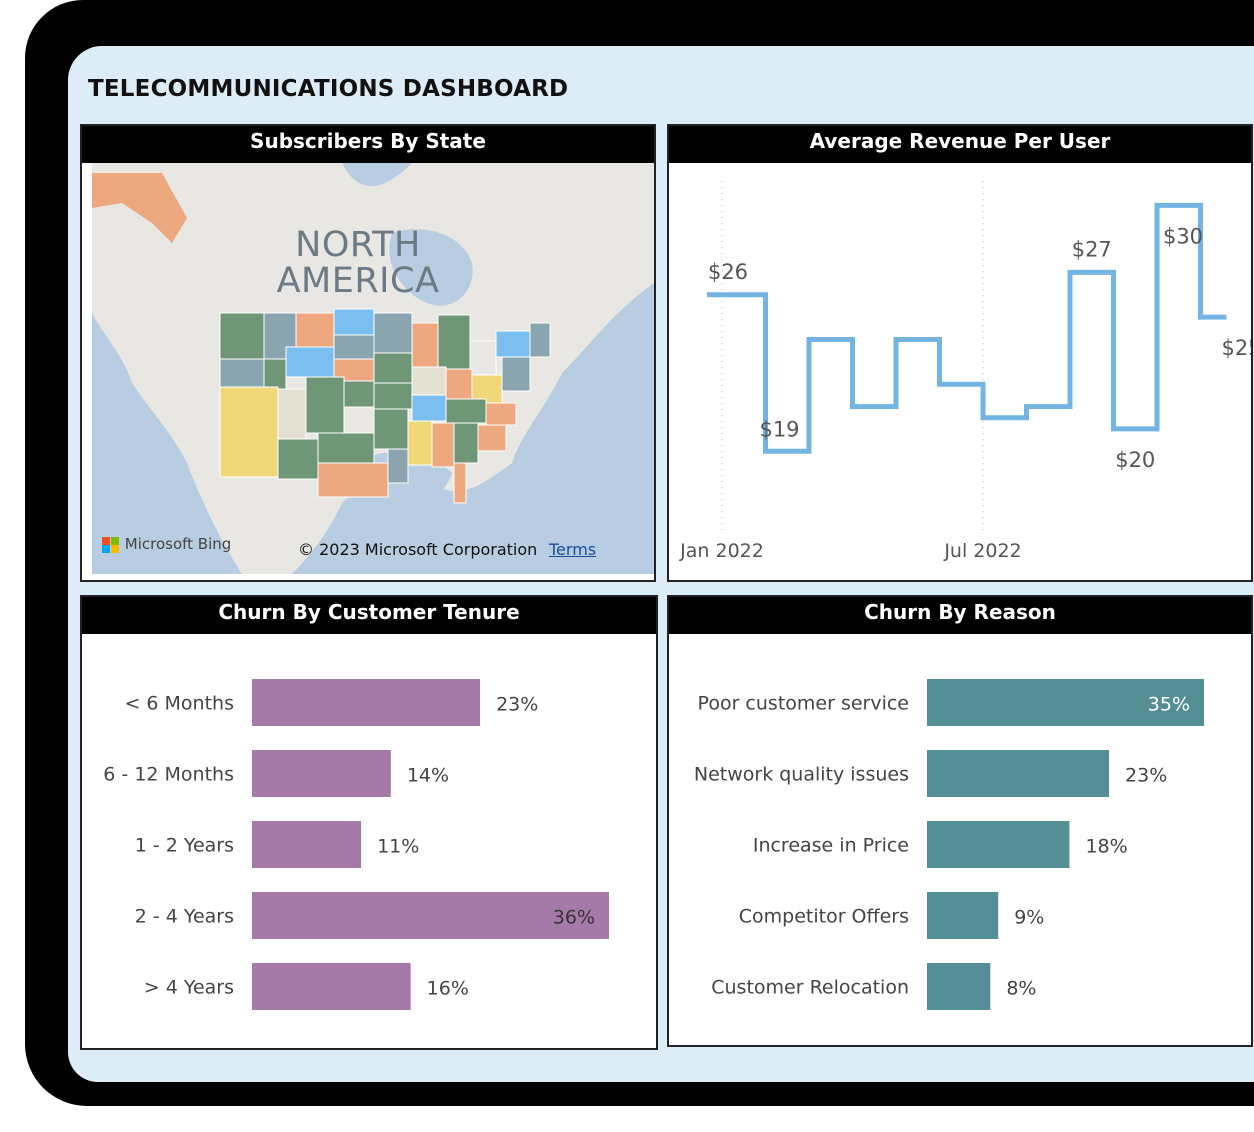  I want to click on bar-value-label: 11%, so click(398, 847).